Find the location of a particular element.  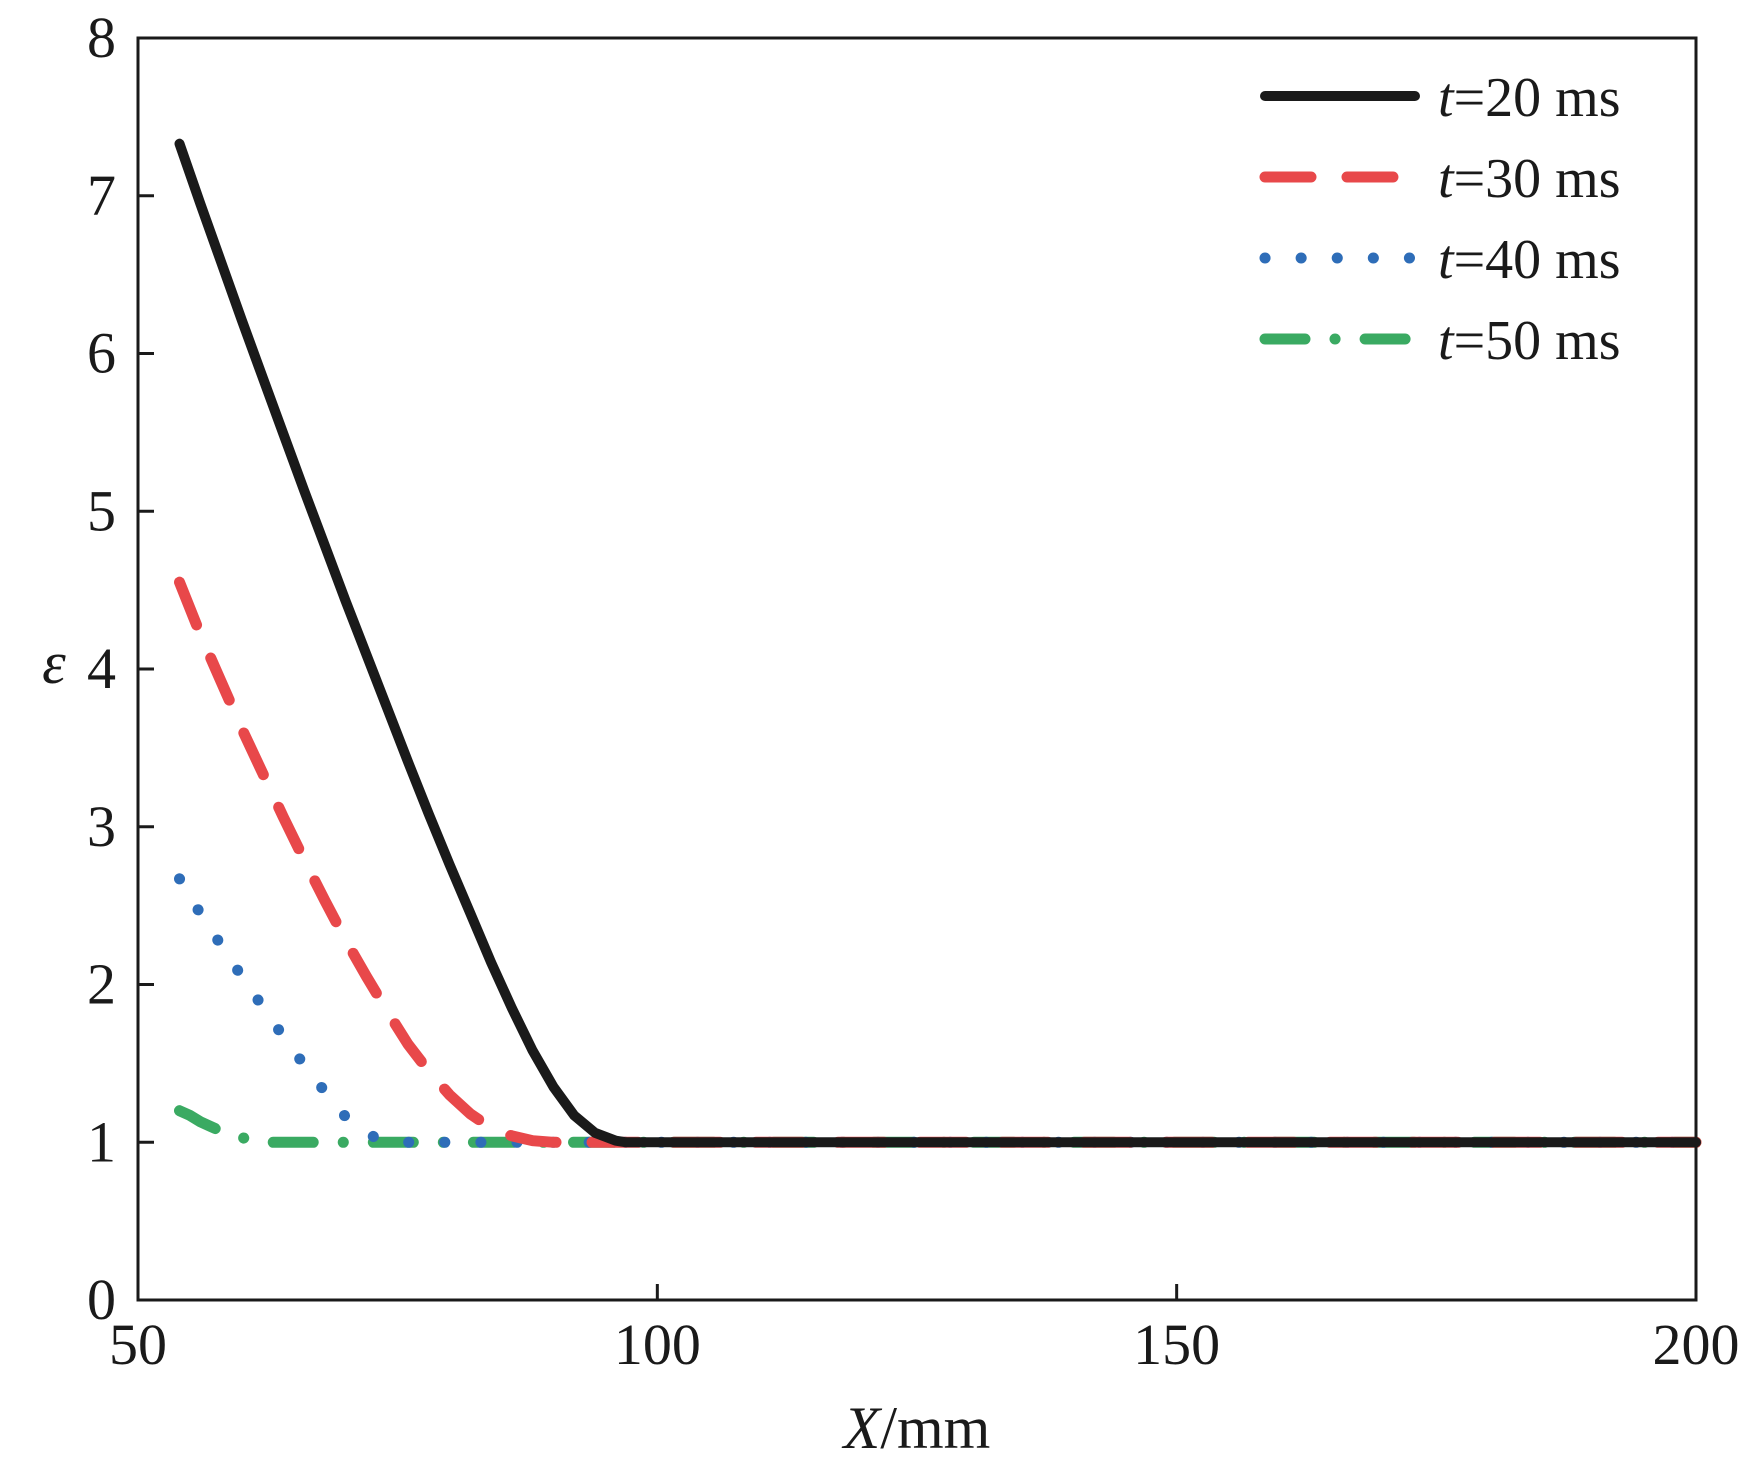

legend-label-1: t=20 ms is located at coordinates (1529, 98).